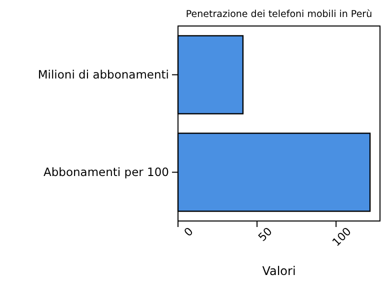 This screenshot has width=390, height=288. Describe the element at coordinates (189, 232) in the screenshot. I see `x-tick-label: 0` at that location.